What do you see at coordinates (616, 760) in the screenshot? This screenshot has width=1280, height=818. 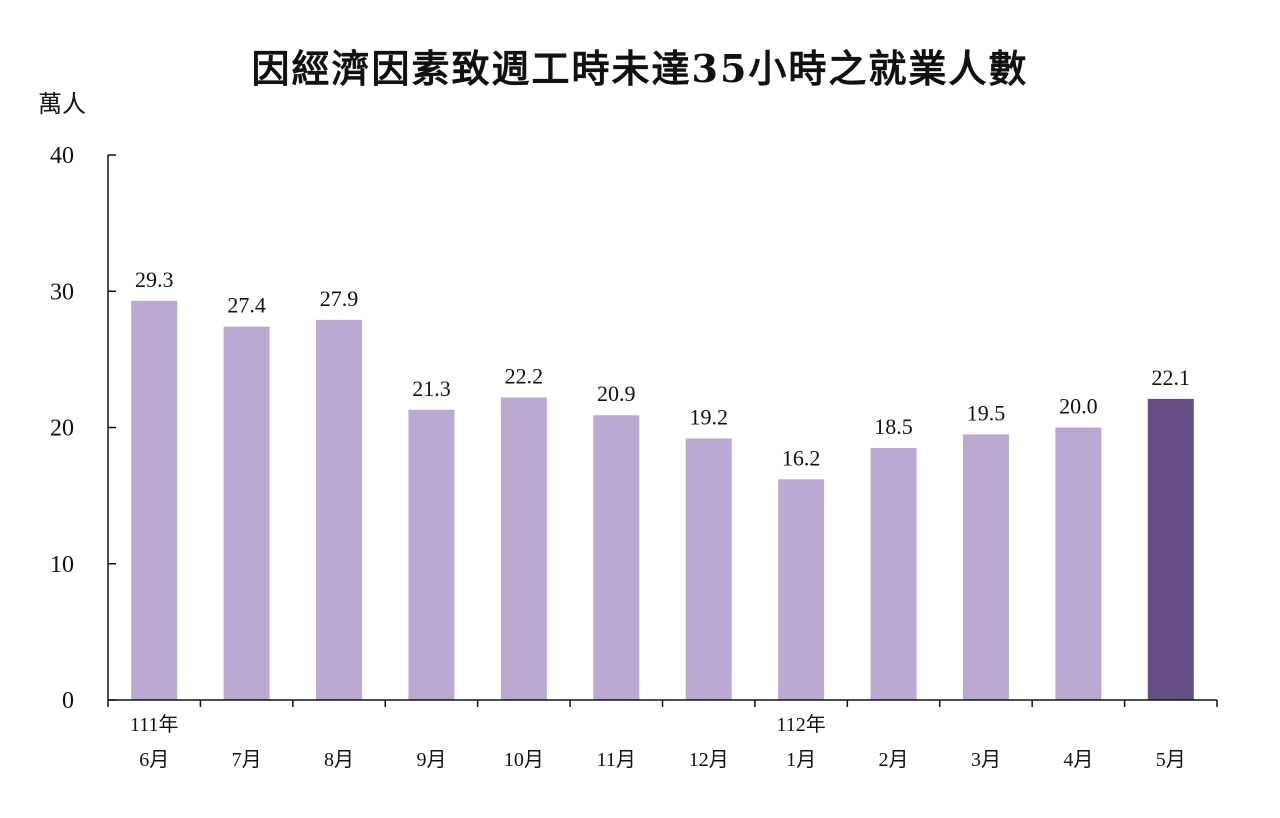 I see `x-tick-label: 11月` at bounding box center [616, 760].